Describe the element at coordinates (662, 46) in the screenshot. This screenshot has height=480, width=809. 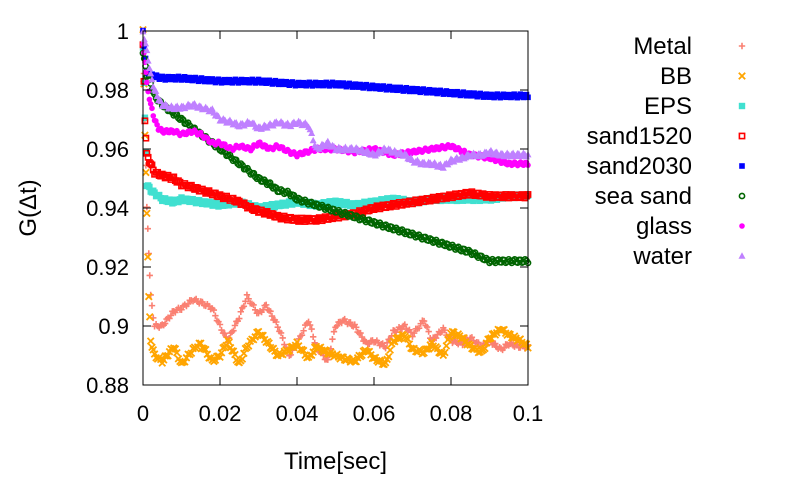
I see `legend-label-metal: Metal` at that location.